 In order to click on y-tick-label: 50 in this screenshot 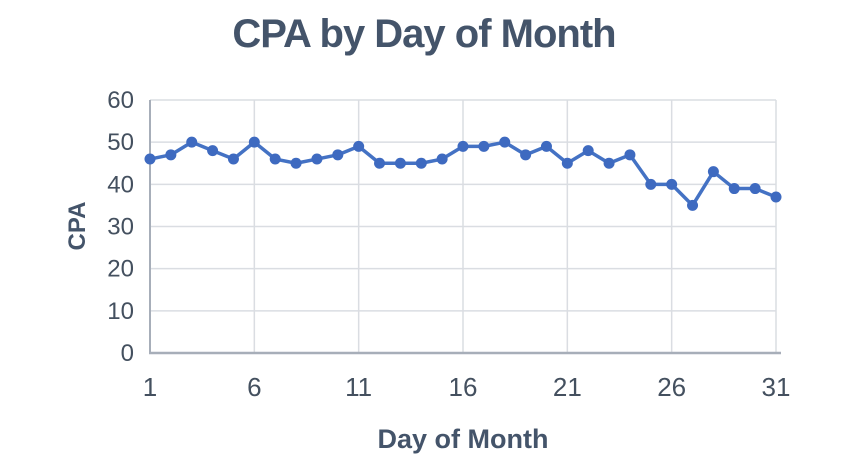, I will do `click(120, 142)`.